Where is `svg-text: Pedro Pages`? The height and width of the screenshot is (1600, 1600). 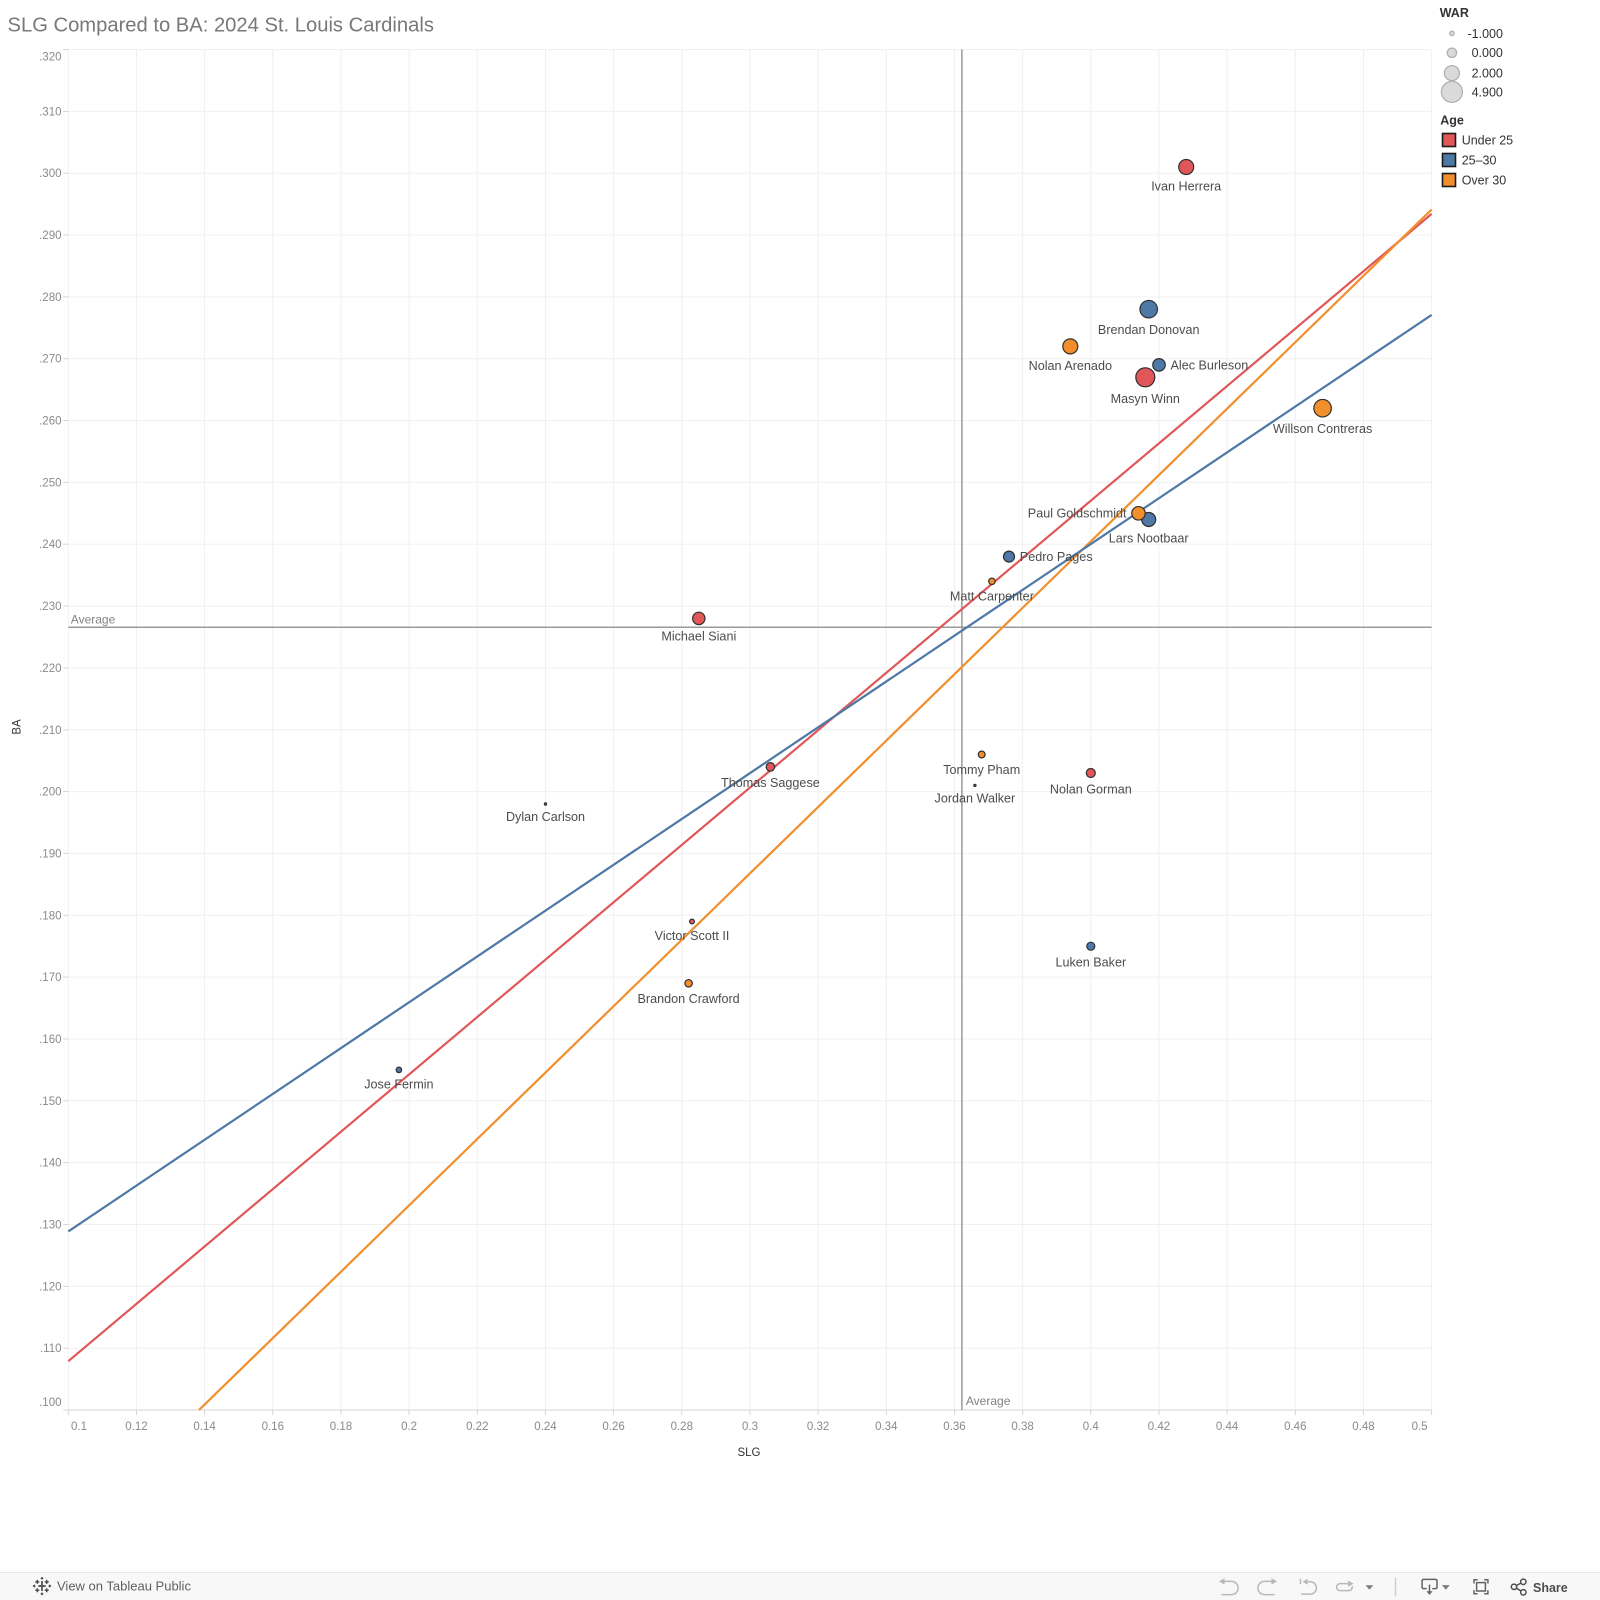
svg-text: Pedro Pages is located at coordinates (1056, 557).